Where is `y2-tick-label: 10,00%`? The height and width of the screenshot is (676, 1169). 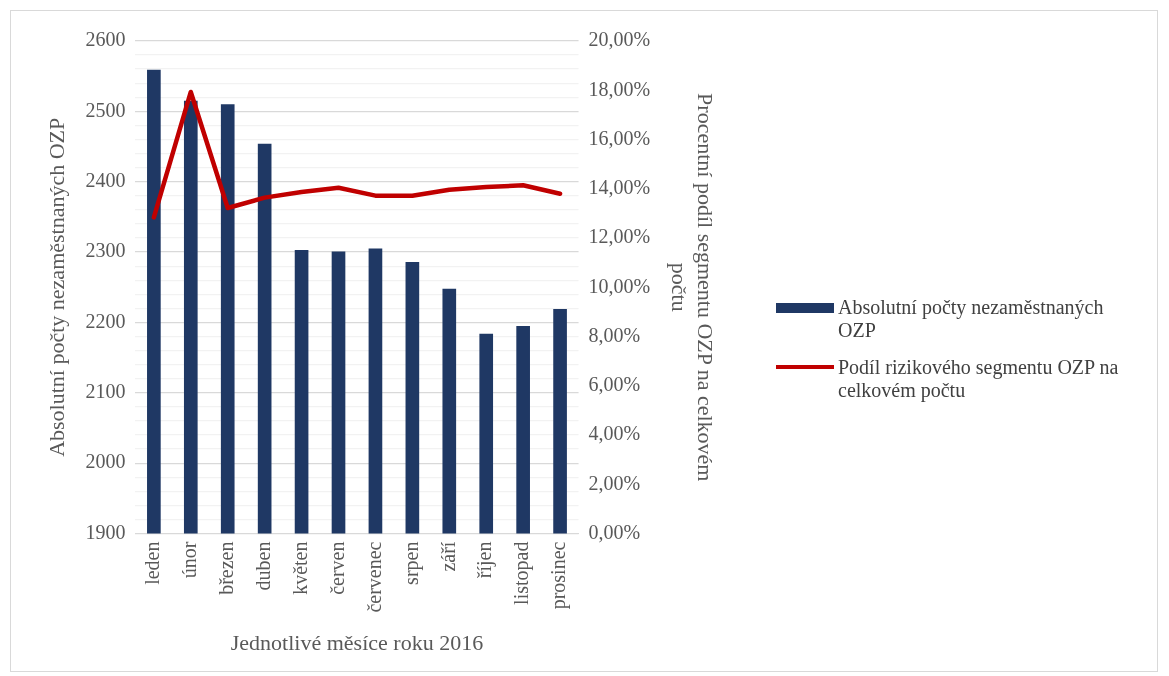 y2-tick-label: 10,00% is located at coordinates (619, 285).